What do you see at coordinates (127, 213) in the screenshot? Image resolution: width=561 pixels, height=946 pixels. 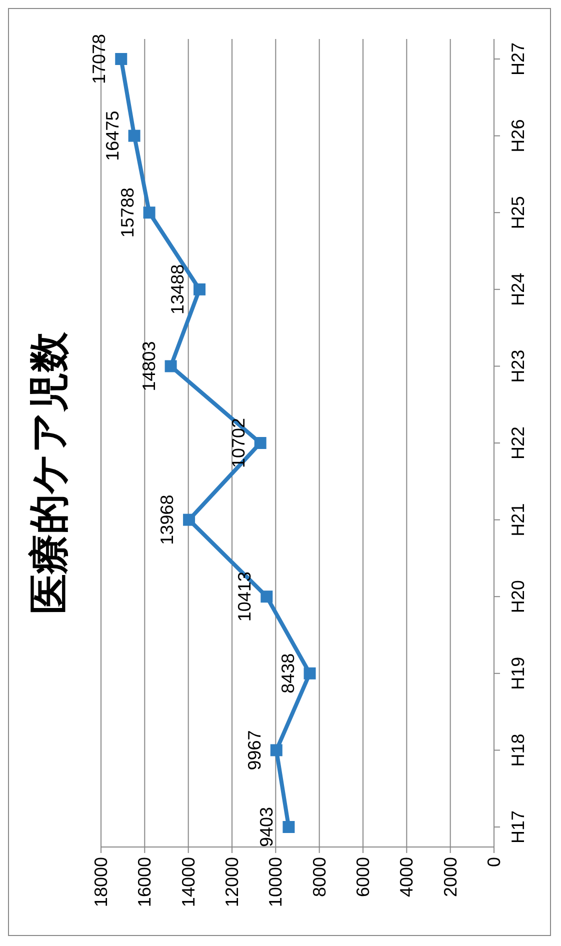 I see `data-label: 15788` at bounding box center [127, 213].